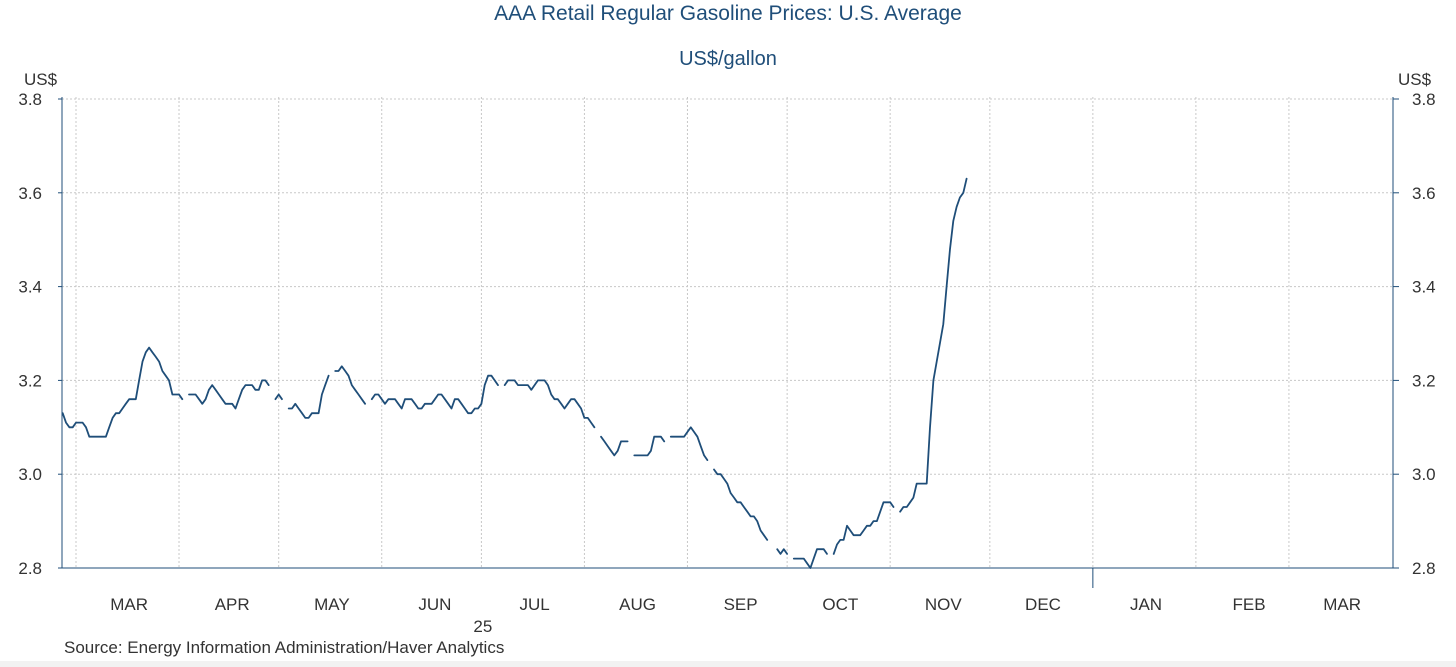  What do you see at coordinates (30, 380) in the screenshot?
I see `left-ytick-label: 3.2` at bounding box center [30, 380].